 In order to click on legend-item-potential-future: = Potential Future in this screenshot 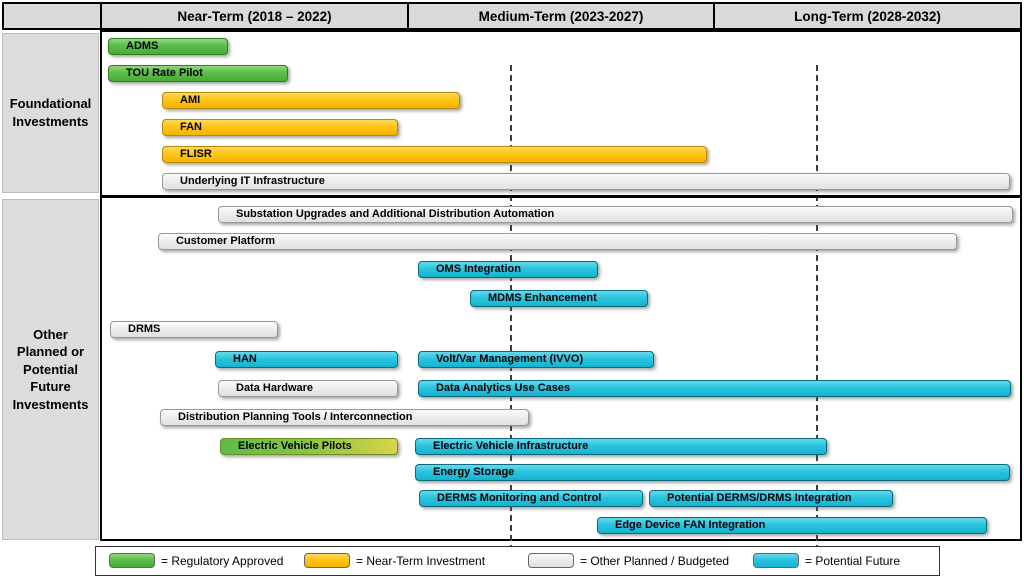, I will do `click(826, 560)`.